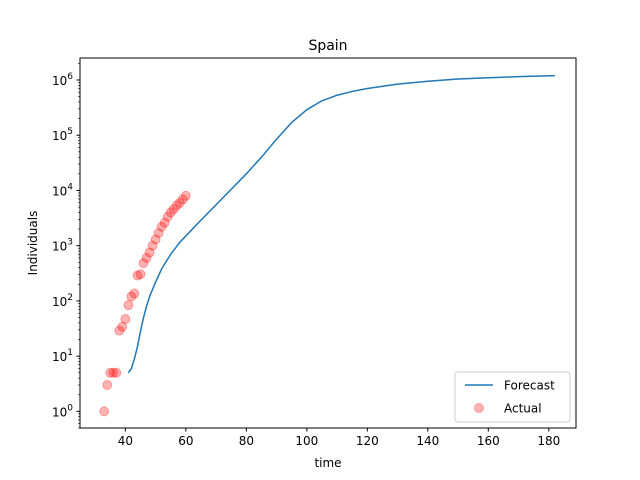  What do you see at coordinates (306, 441) in the screenshot?
I see `x-tick-label: 100` at bounding box center [306, 441].